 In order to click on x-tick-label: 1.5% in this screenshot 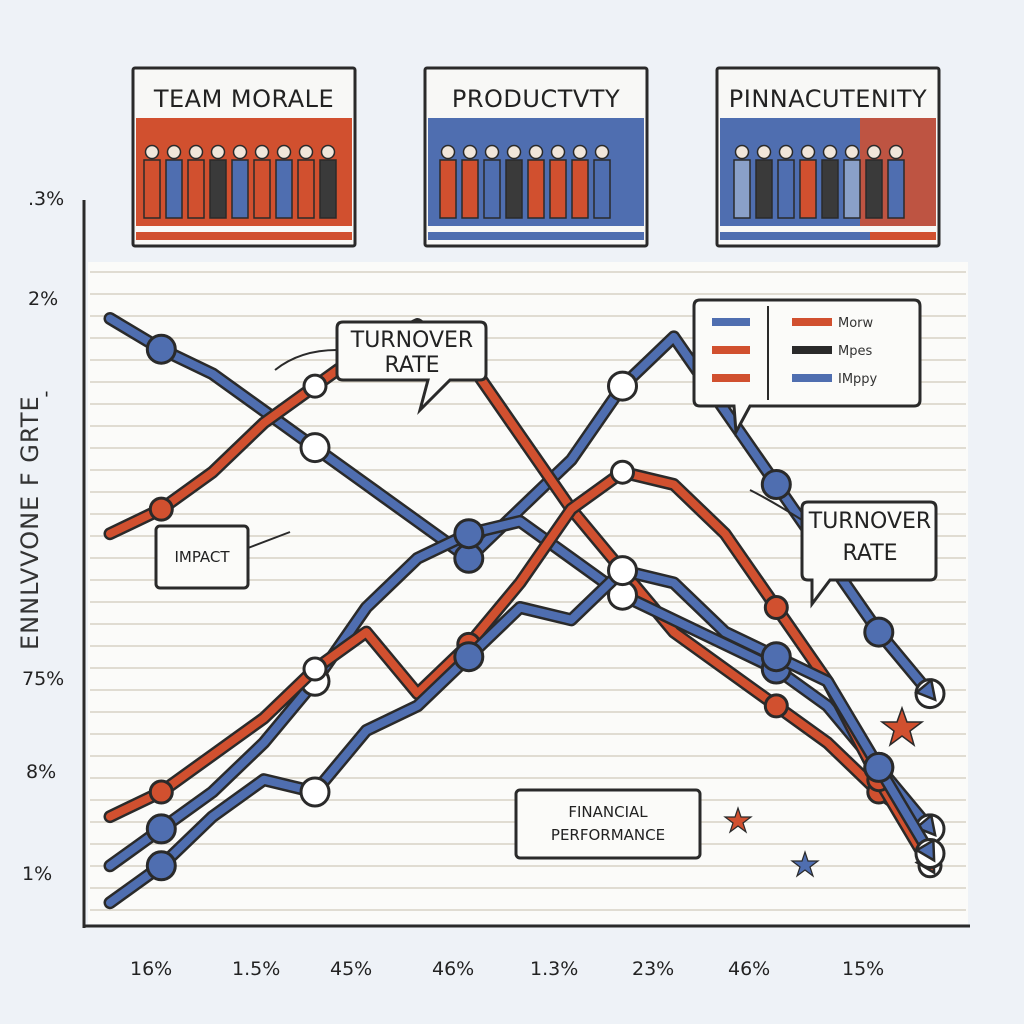, I will do `click(256, 969)`.